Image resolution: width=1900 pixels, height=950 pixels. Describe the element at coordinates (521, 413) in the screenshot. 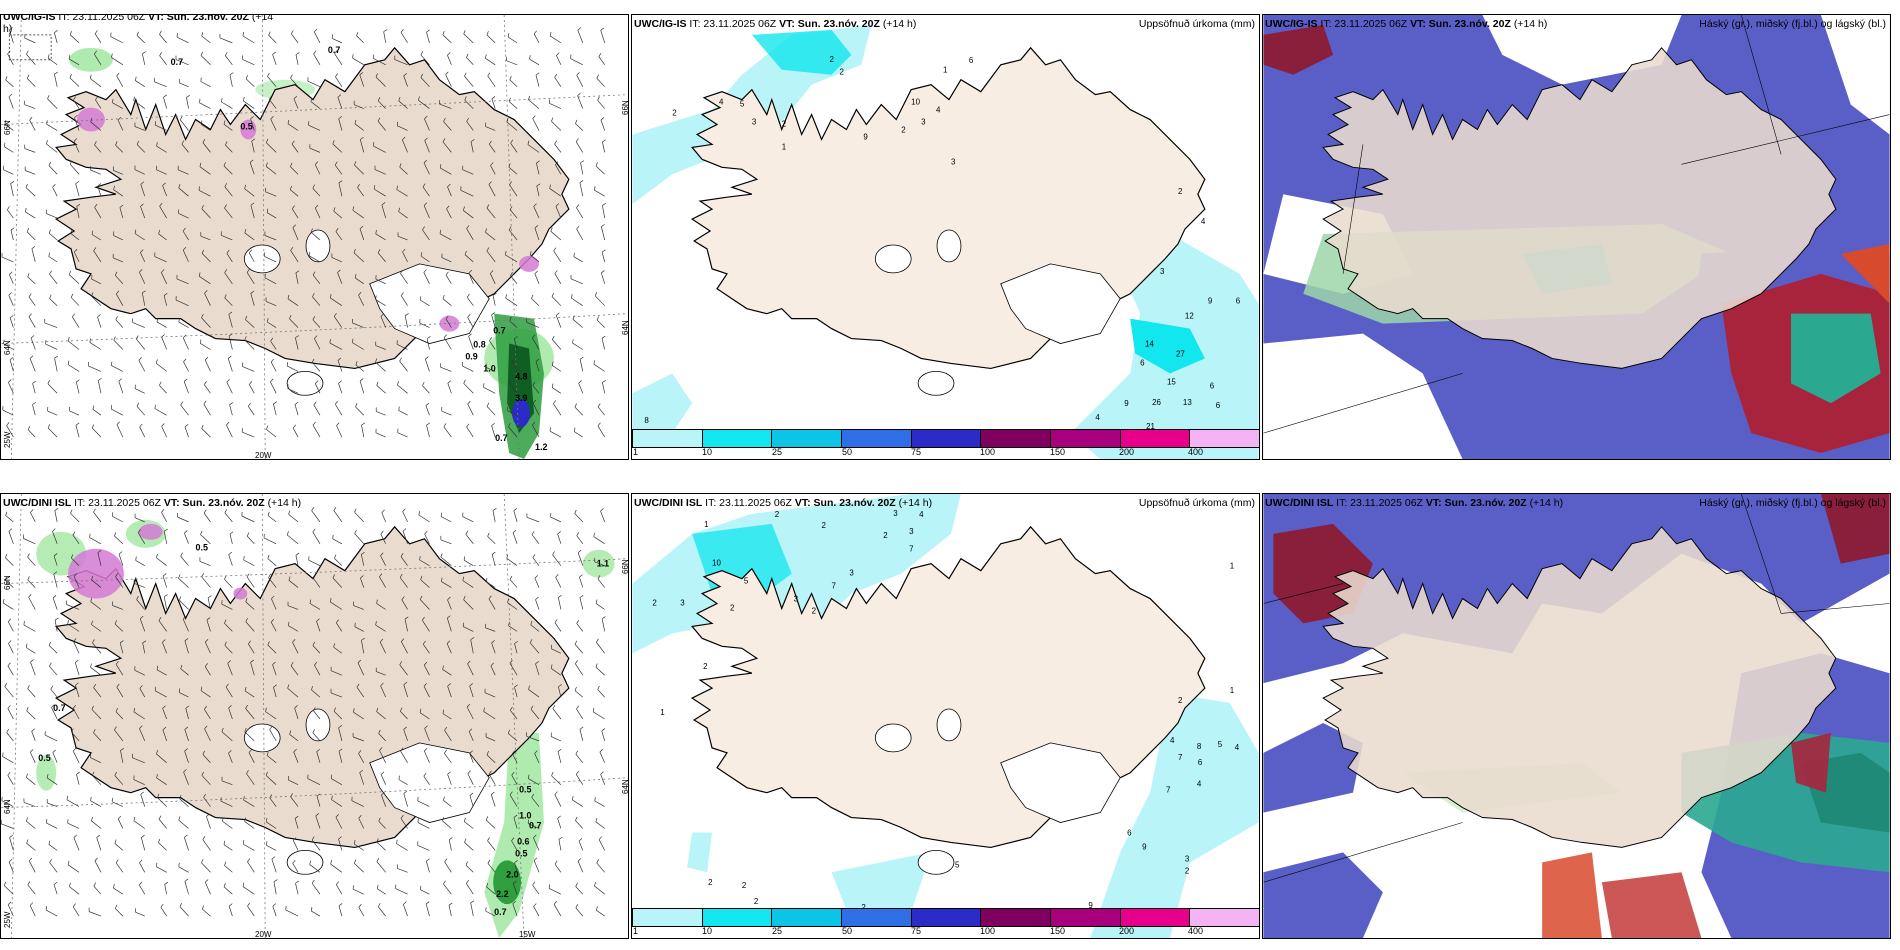

I see `precip-max` at that location.